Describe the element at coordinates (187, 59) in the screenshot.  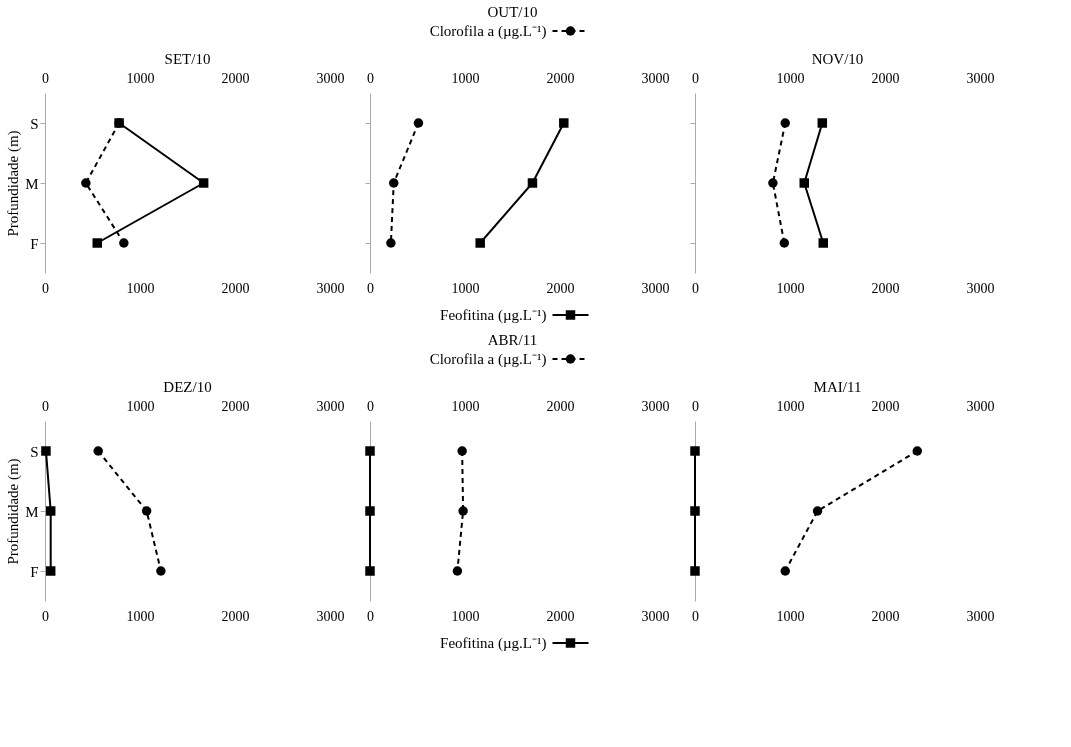
I see `chart-title: SET/10` at that location.